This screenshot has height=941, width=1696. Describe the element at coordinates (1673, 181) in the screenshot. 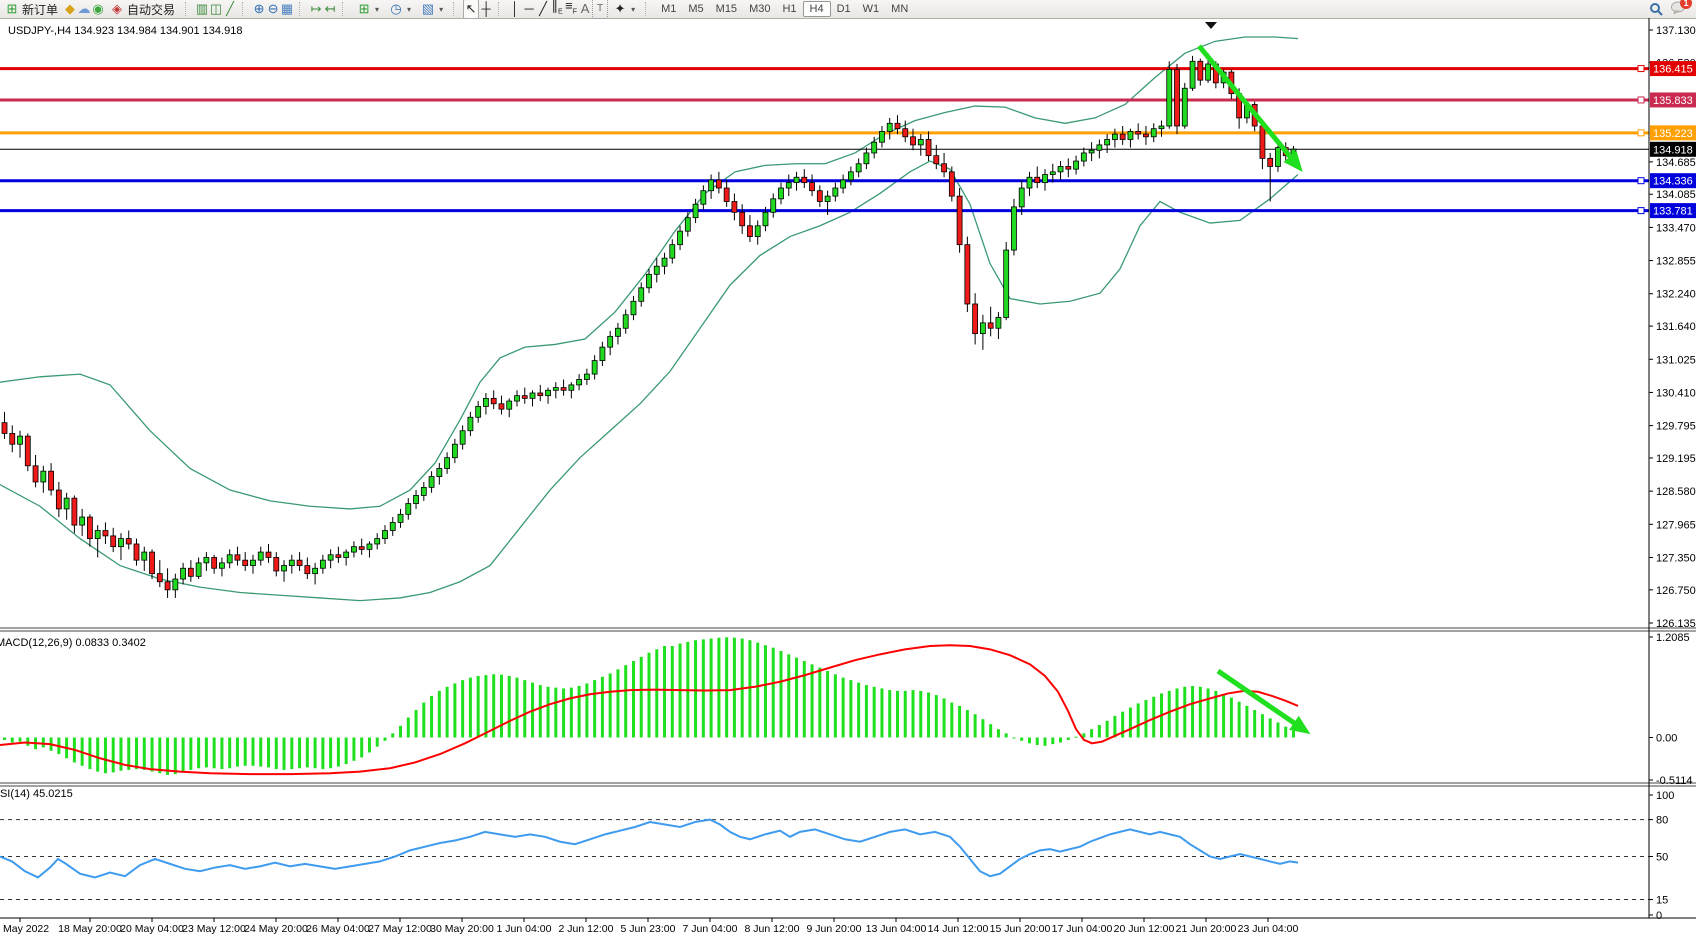

I see `price-tag: 134.336` at that location.